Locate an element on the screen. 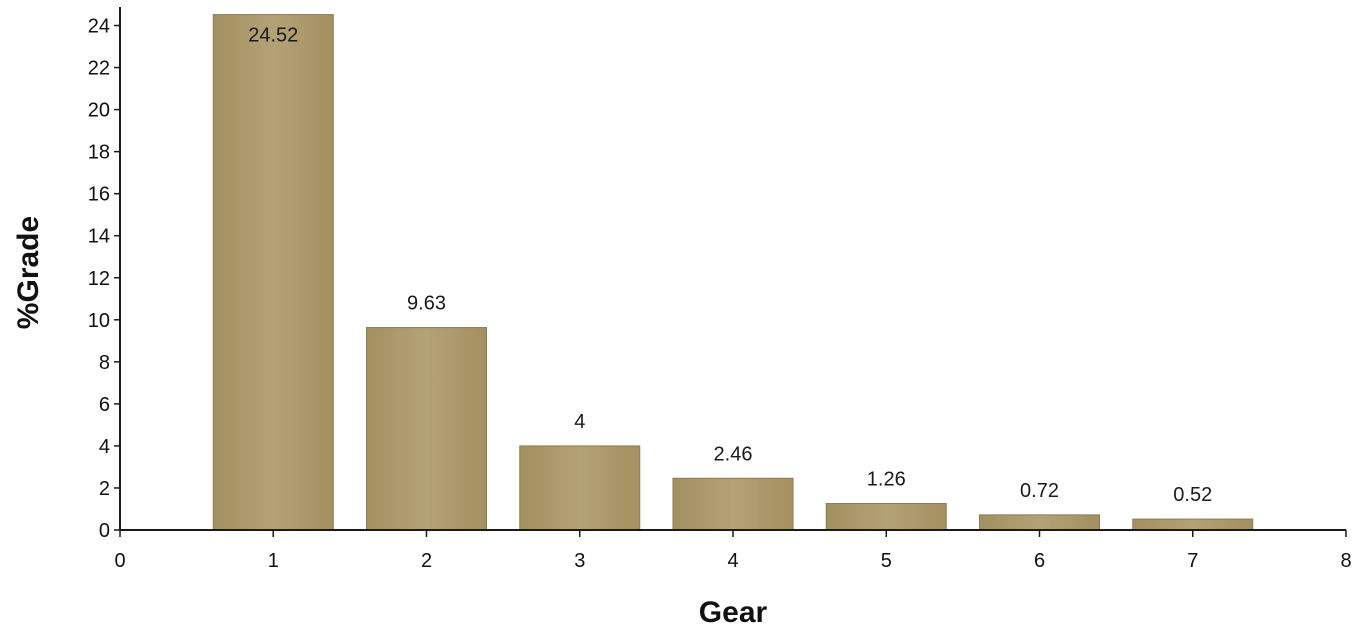 This screenshot has width=1367, height=635. y-tick-label: 4 is located at coordinates (104, 447).